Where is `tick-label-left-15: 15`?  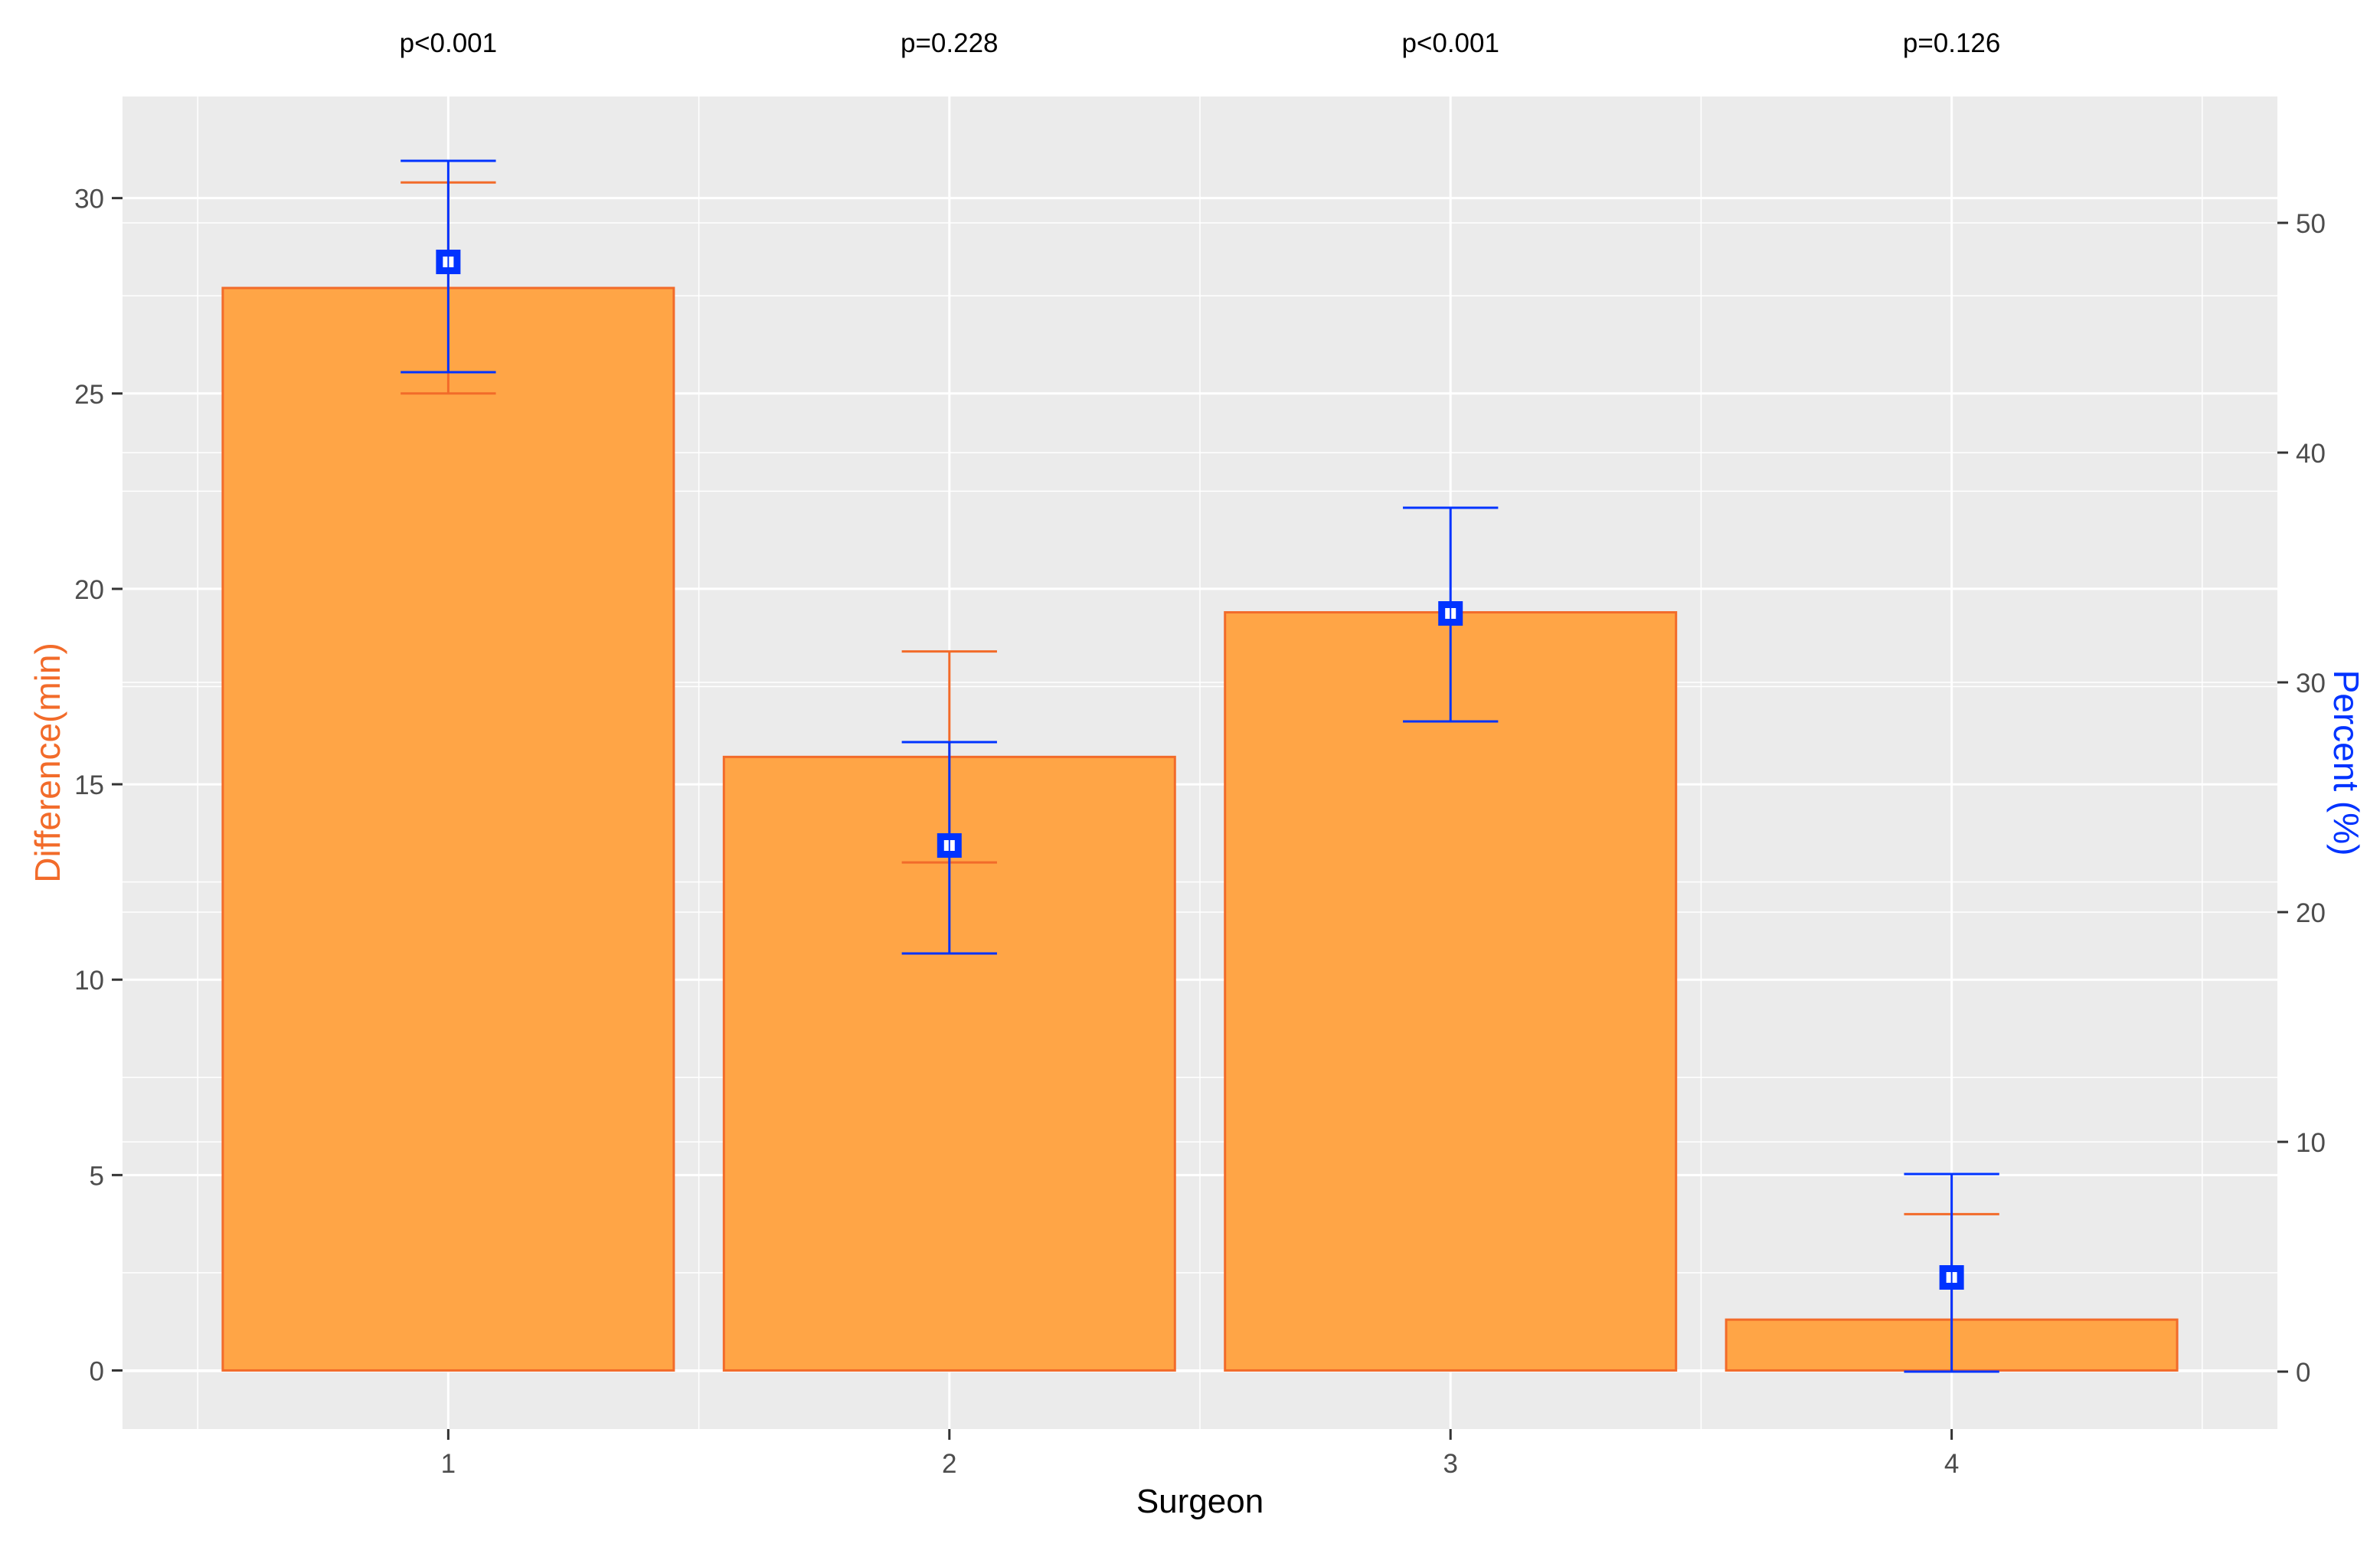 tick-label-left-15: 15 is located at coordinates (89, 785).